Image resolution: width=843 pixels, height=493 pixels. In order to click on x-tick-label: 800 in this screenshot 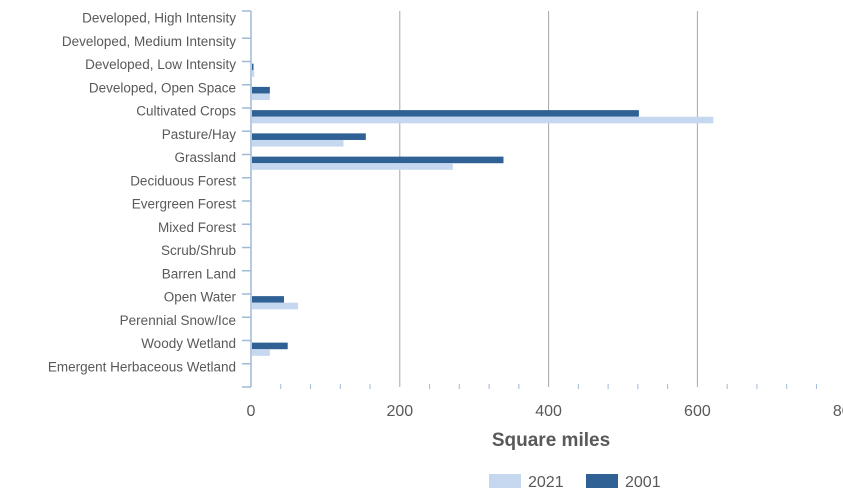, I will do `click(838, 411)`.